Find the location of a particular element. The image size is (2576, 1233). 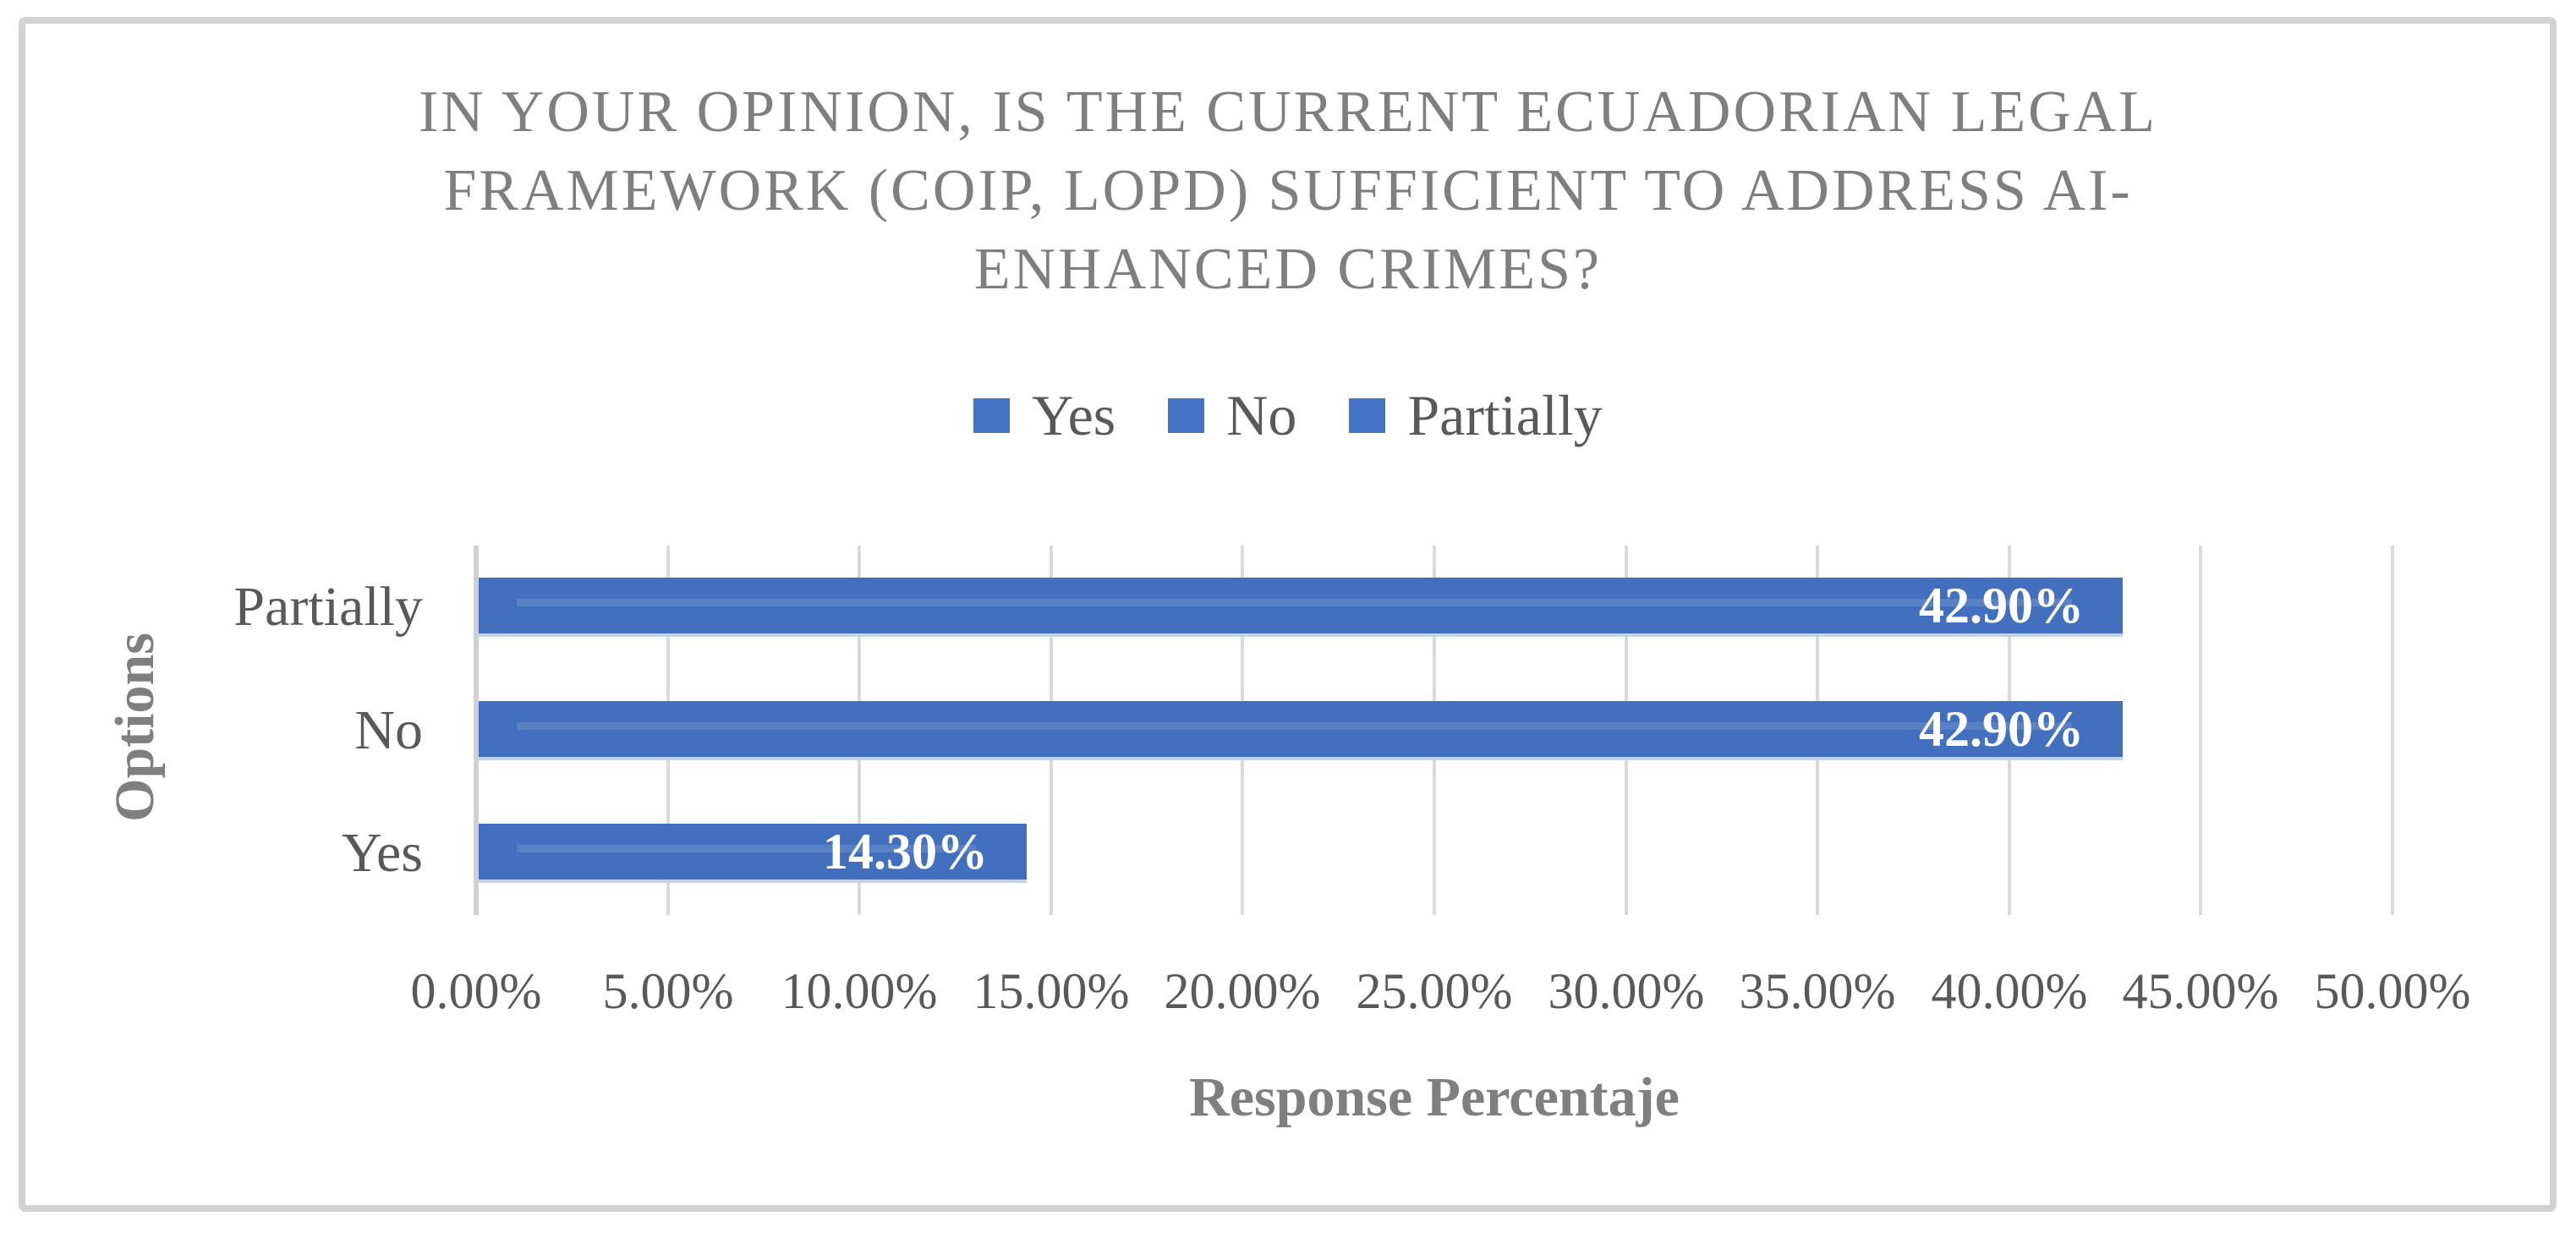

legend-item-yes: Yes is located at coordinates (1044, 416).